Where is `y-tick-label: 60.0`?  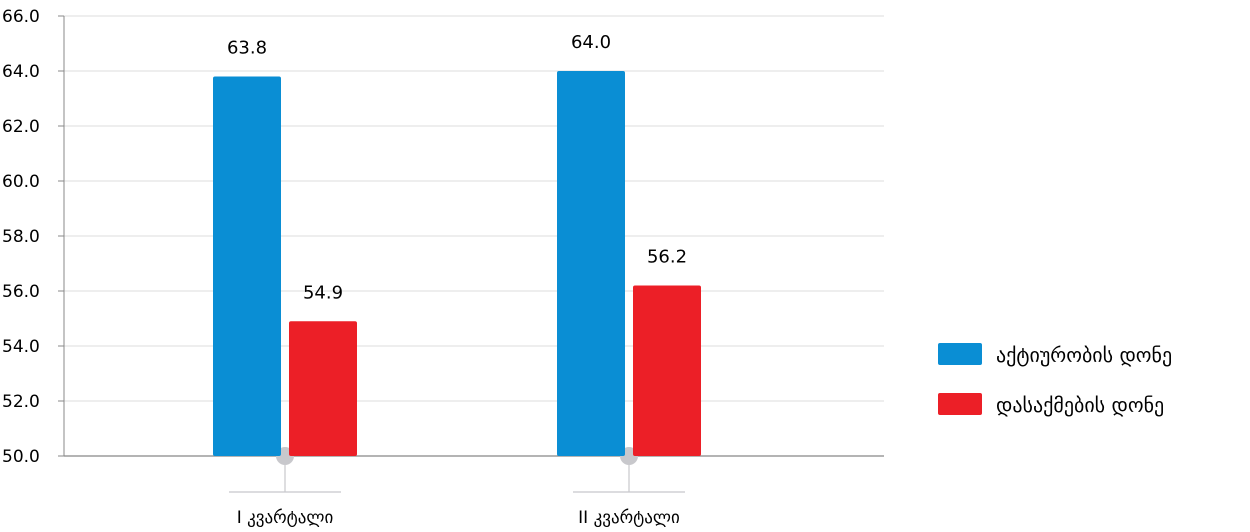
y-tick-label: 60.0 is located at coordinates (21, 182).